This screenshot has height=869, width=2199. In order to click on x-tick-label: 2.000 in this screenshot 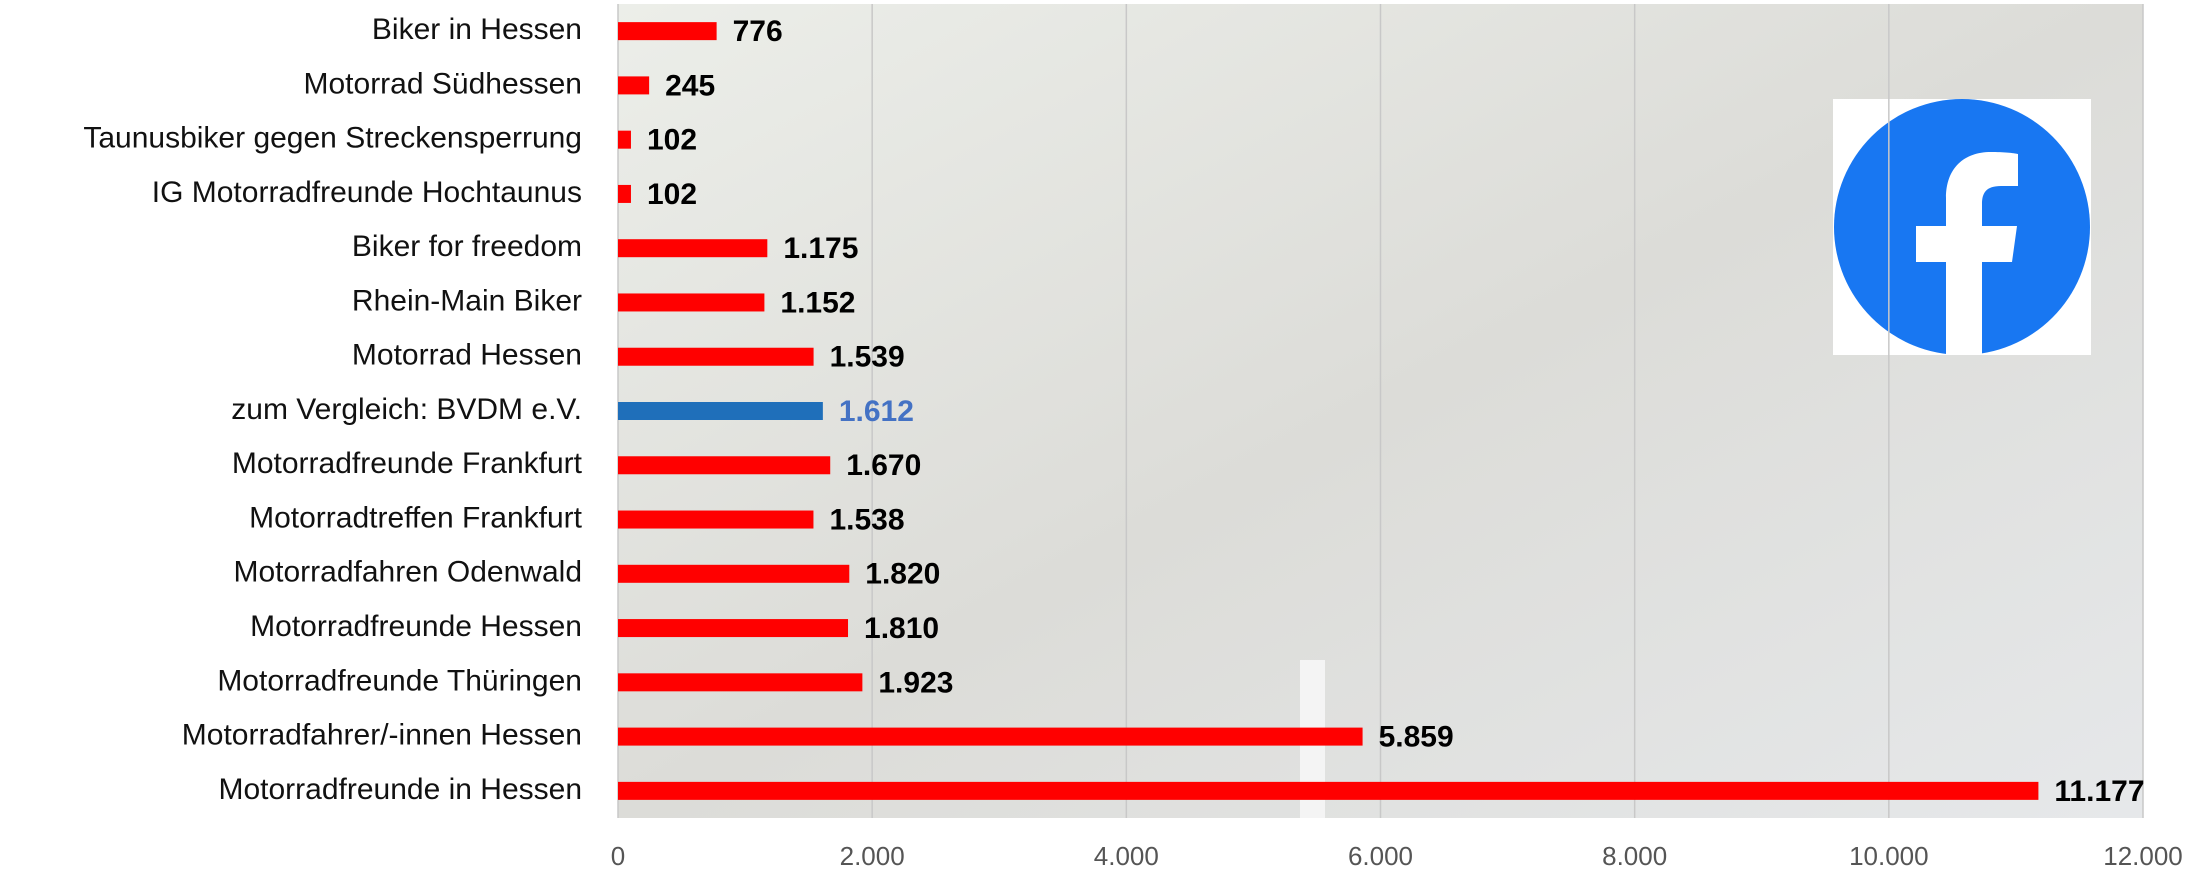, I will do `click(872, 855)`.